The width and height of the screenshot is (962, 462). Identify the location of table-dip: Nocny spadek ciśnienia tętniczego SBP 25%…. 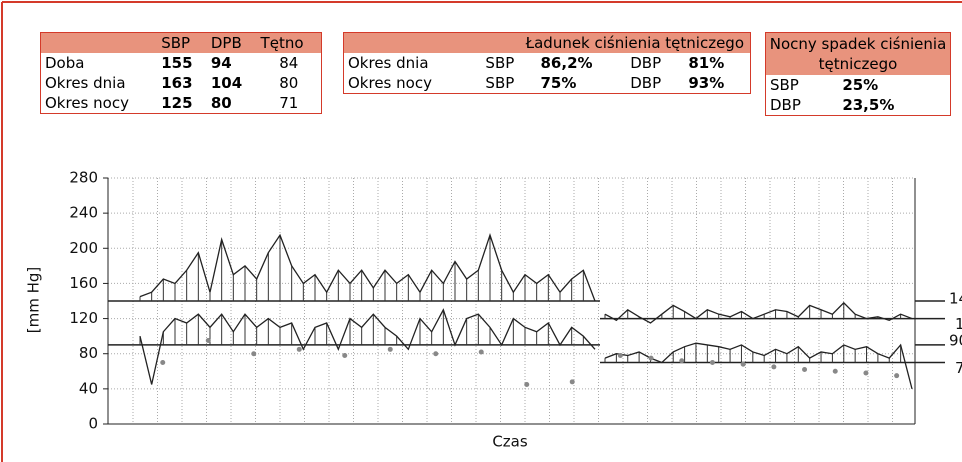
(858, 74).